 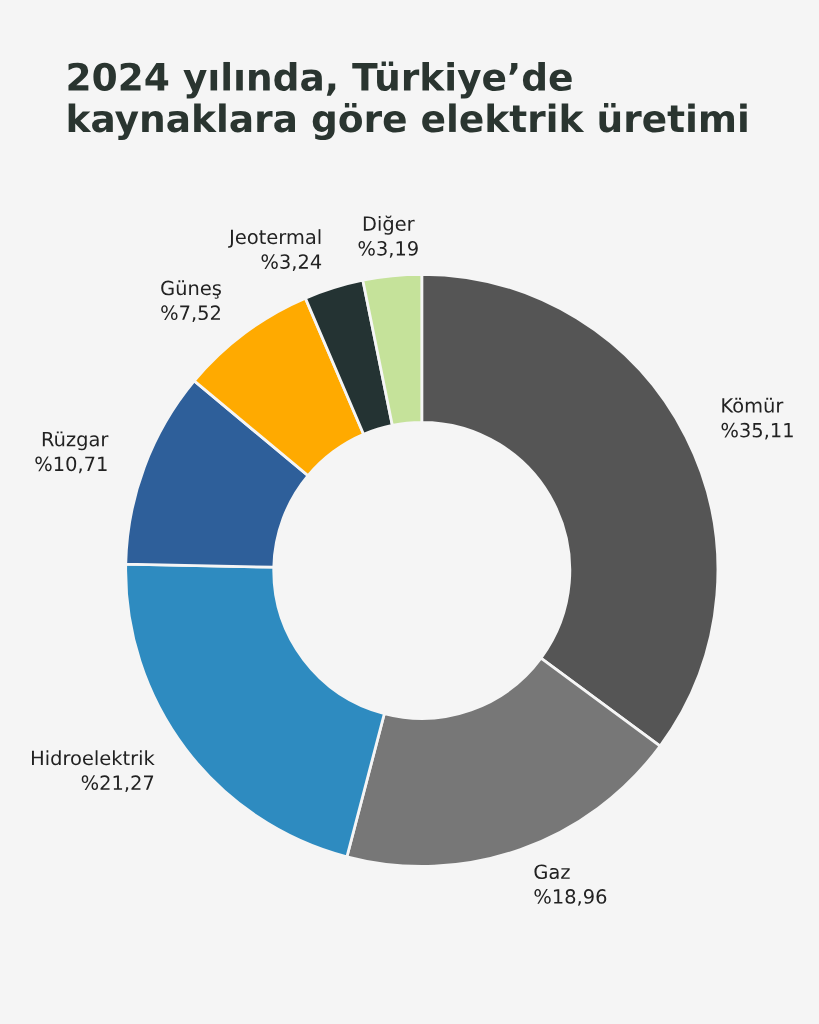 What do you see at coordinates (407, 101) in the screenshot?
I see `chart-title: 2024 yılında, Türkiye’de kaynaklara göre elektrik üretimi` at bounding box center [407, 101].